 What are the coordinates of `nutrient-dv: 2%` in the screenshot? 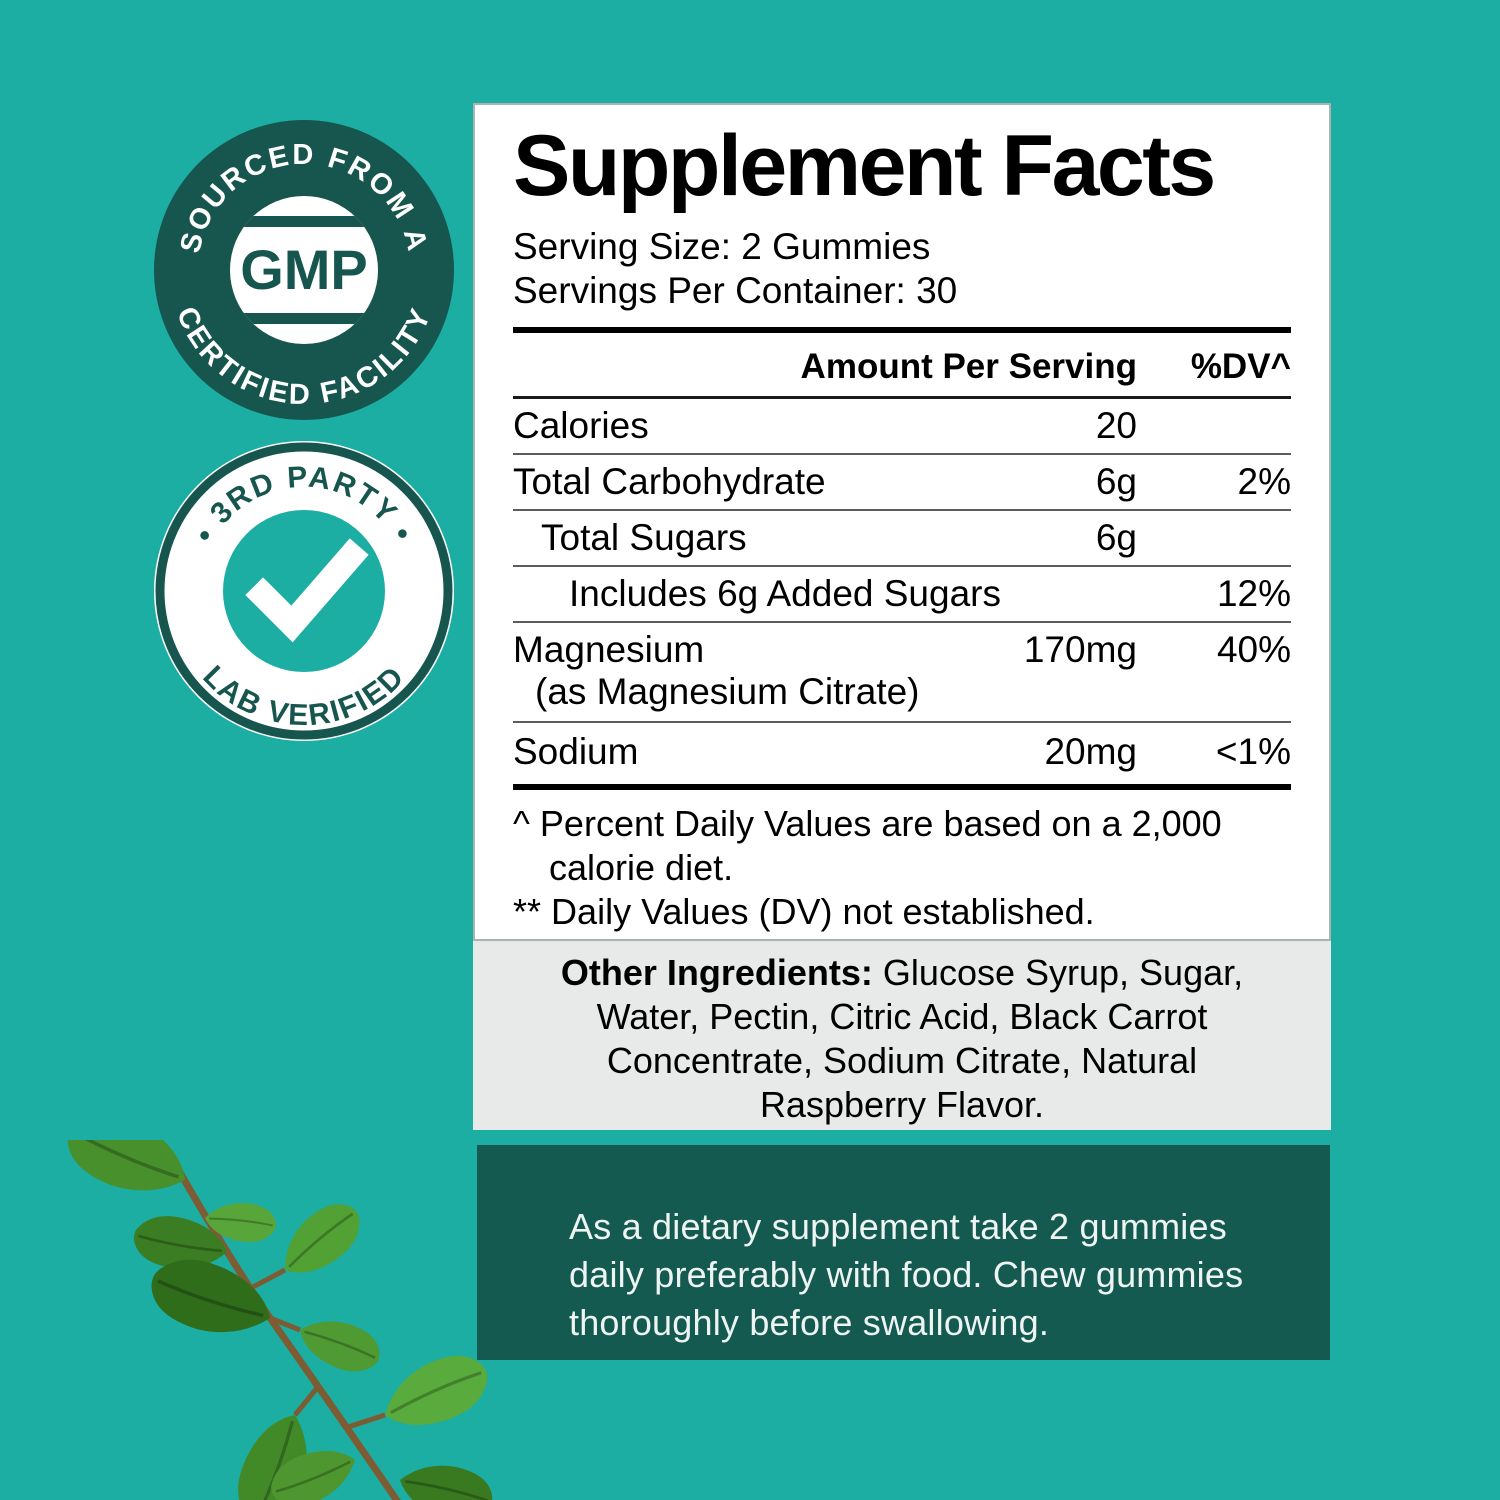 It's located at (1264, 481).